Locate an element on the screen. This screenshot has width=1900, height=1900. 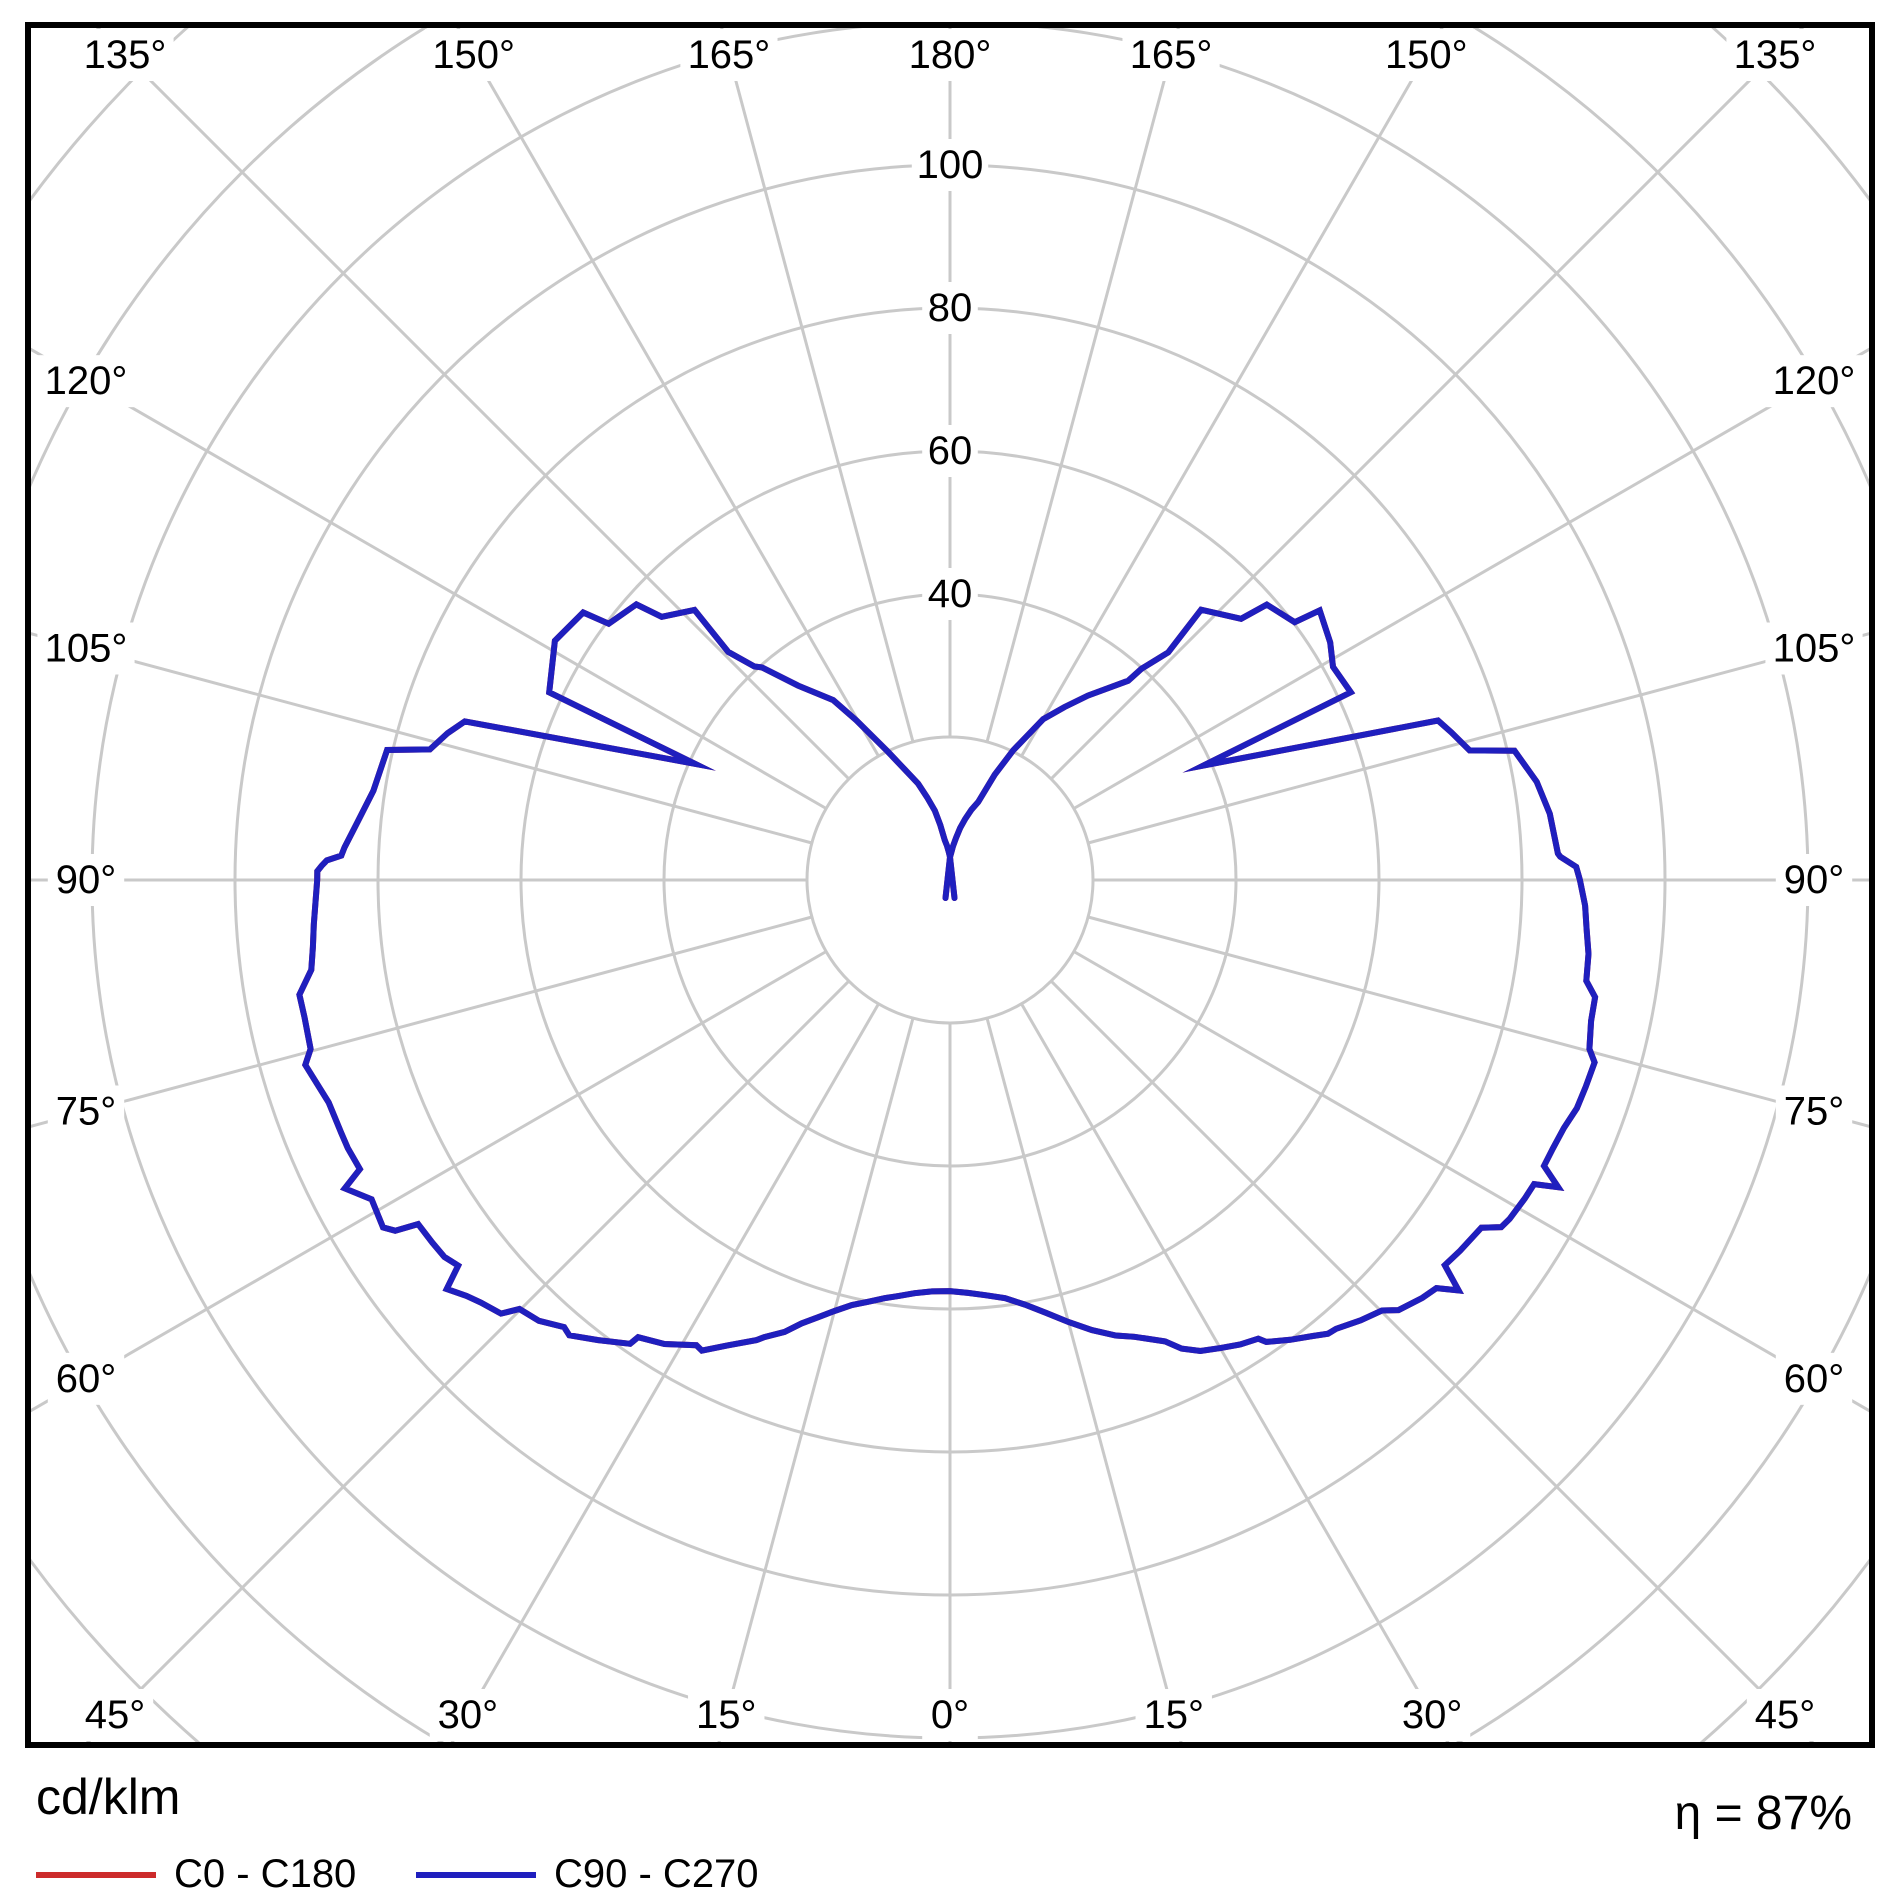
radius-tick-label-80-chip is located at coordinates (950, 308).